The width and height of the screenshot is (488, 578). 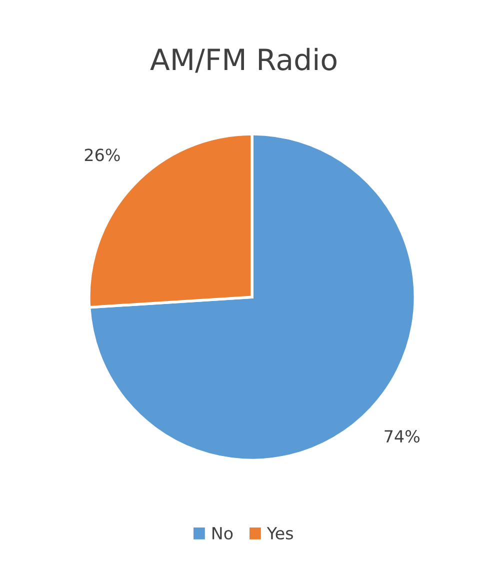 What do you see at coordinates (279, 533) in the screenshot?
I see `legend-label: Yes` at bounding box center [279, 533].